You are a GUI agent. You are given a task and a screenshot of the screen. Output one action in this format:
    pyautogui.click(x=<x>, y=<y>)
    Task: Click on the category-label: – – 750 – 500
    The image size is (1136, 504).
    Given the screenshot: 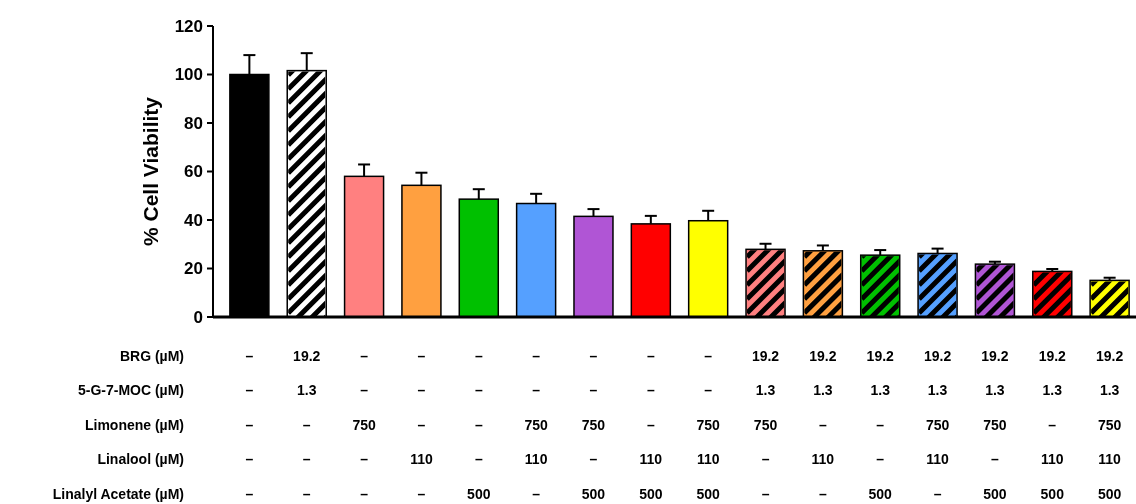 What is the action you would take?
    pyautogui.click(x=593, y=424)
    